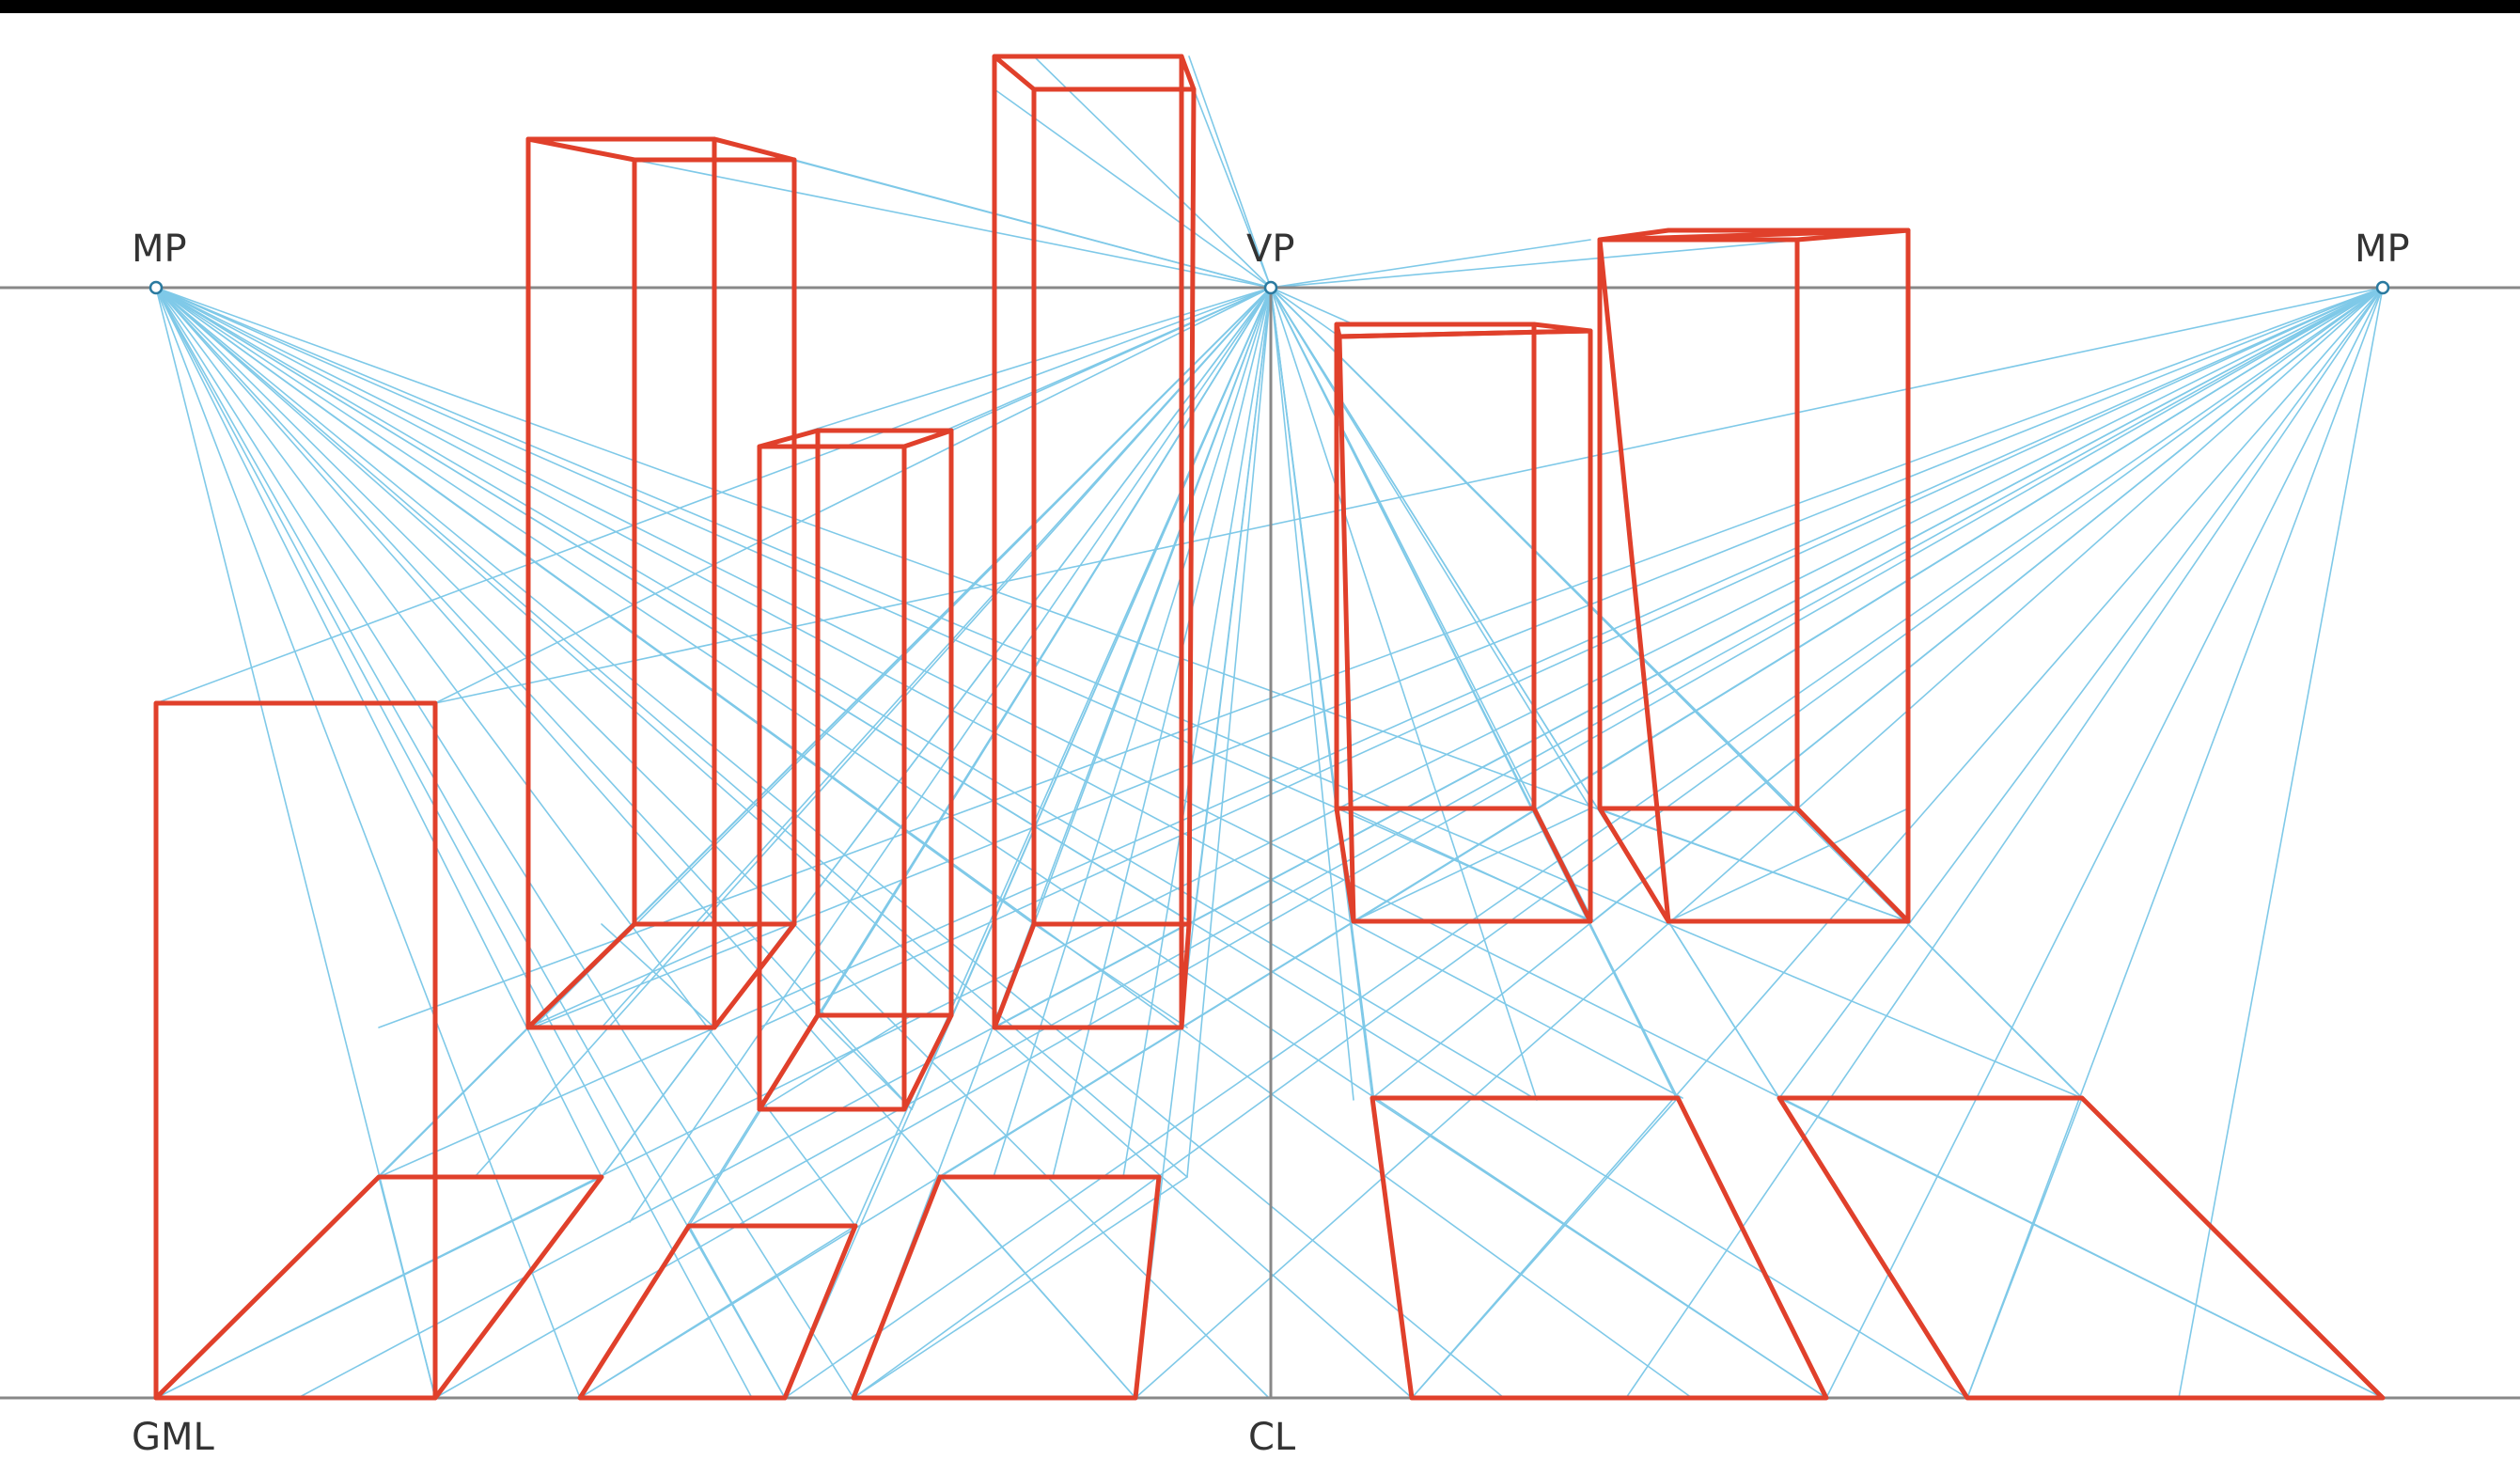 Image resolution: width=2520 pixels, height=1459 pixels. Describe the element at coordinates (2382, 249) in the screenshot. I see `right-measuring-point-label: MP` at that location.